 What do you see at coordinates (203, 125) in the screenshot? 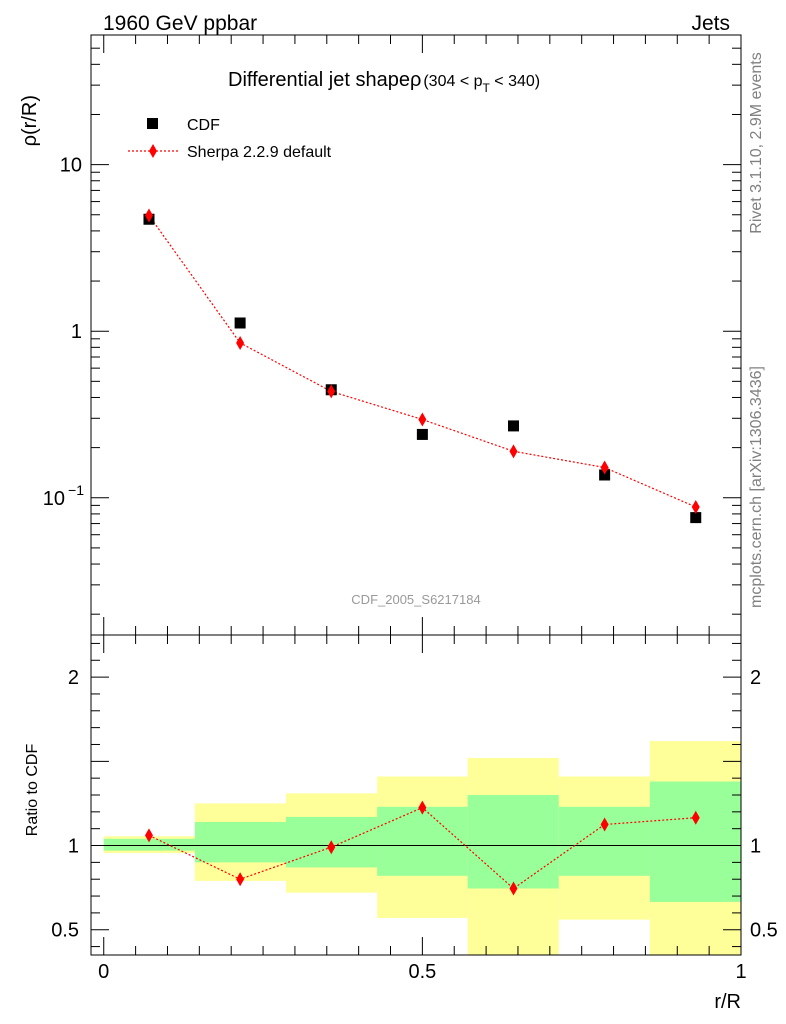
I see `legend-cdf-label: CDF` at bounding box center [203, 125].